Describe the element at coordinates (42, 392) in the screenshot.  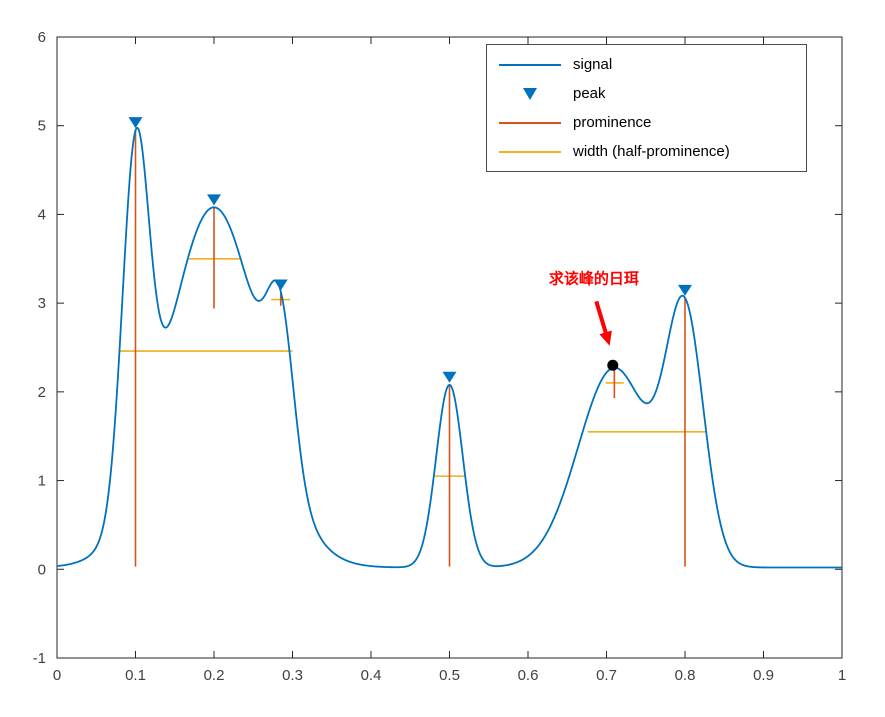
I see `y-tick-label: 2` at that location.